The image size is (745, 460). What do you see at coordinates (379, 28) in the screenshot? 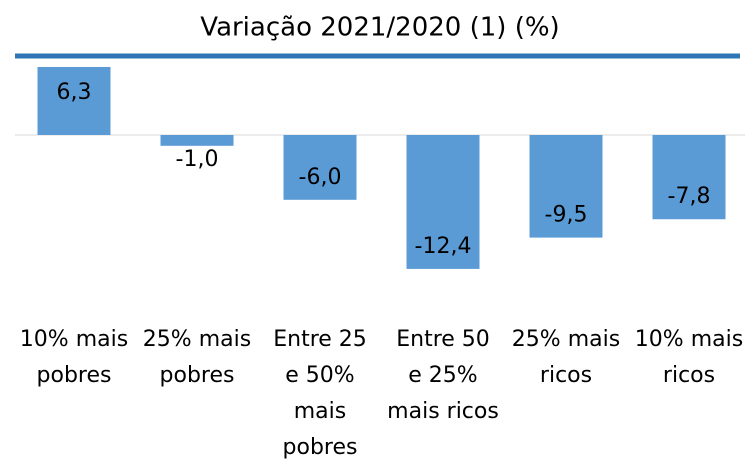
I see `chart-title: Variação 2021/2020 (1) (%)` at bounding box center [379, 28].